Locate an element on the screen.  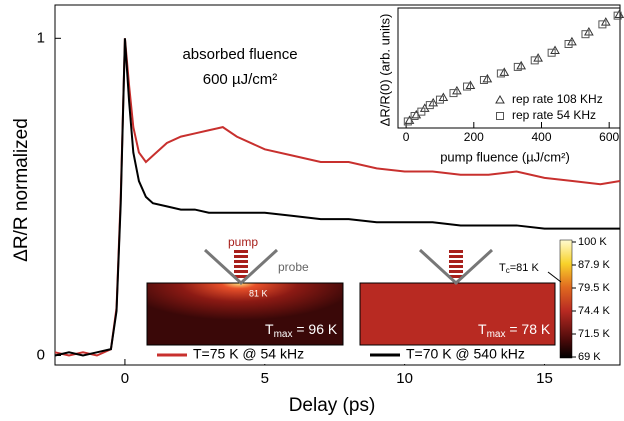
y-tick-label: 0 is located at coordinates (41, 354).